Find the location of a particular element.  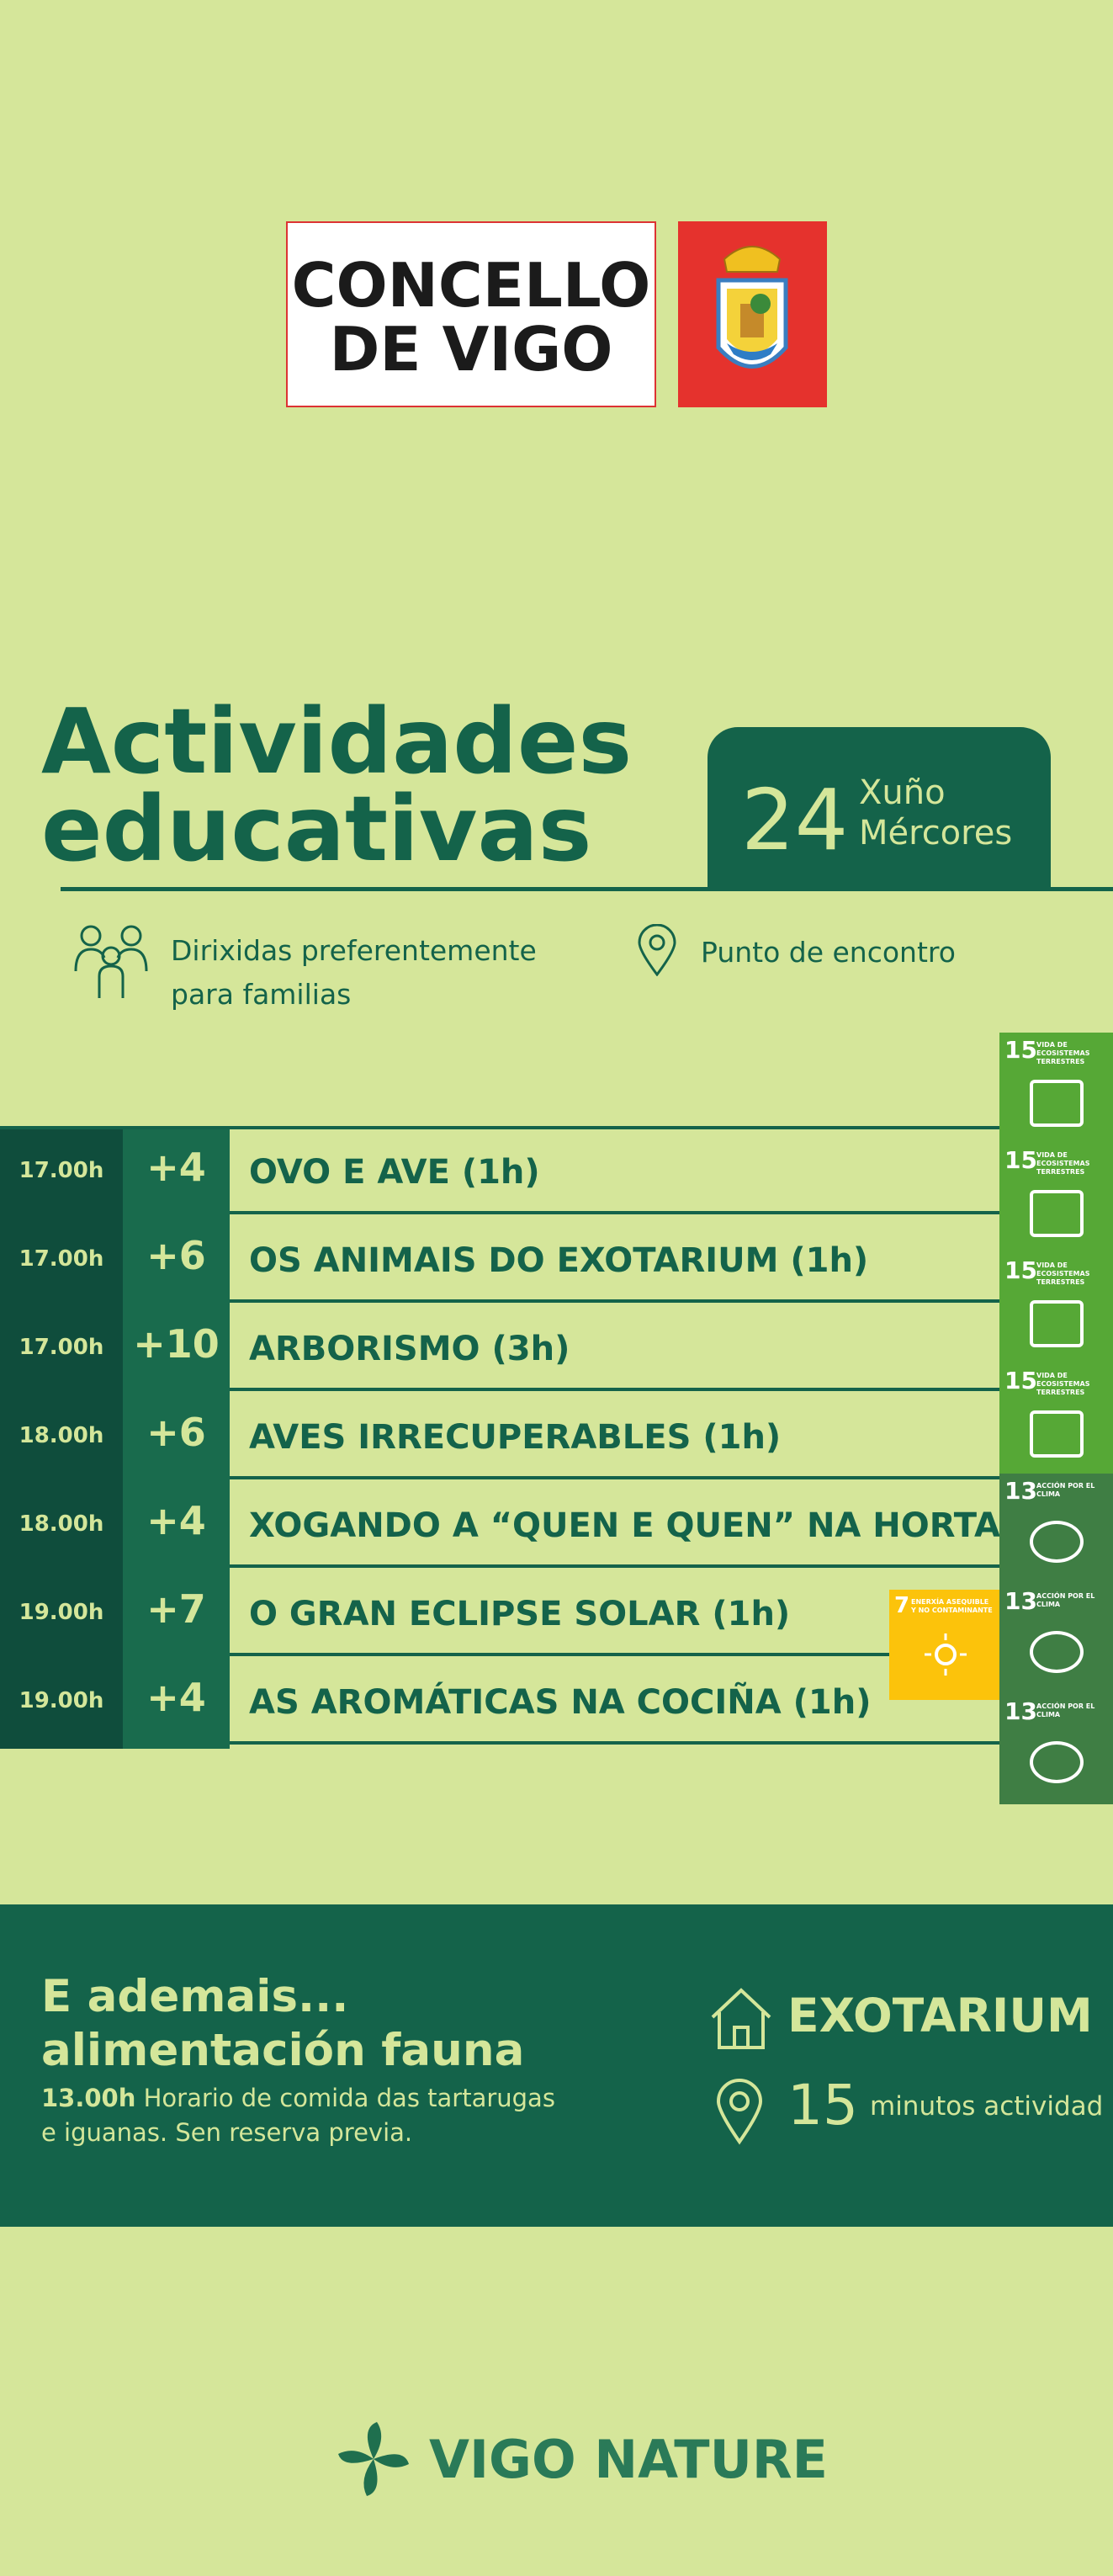

brand-name: VIGO NATURE is located at coordinates (629, 2459).